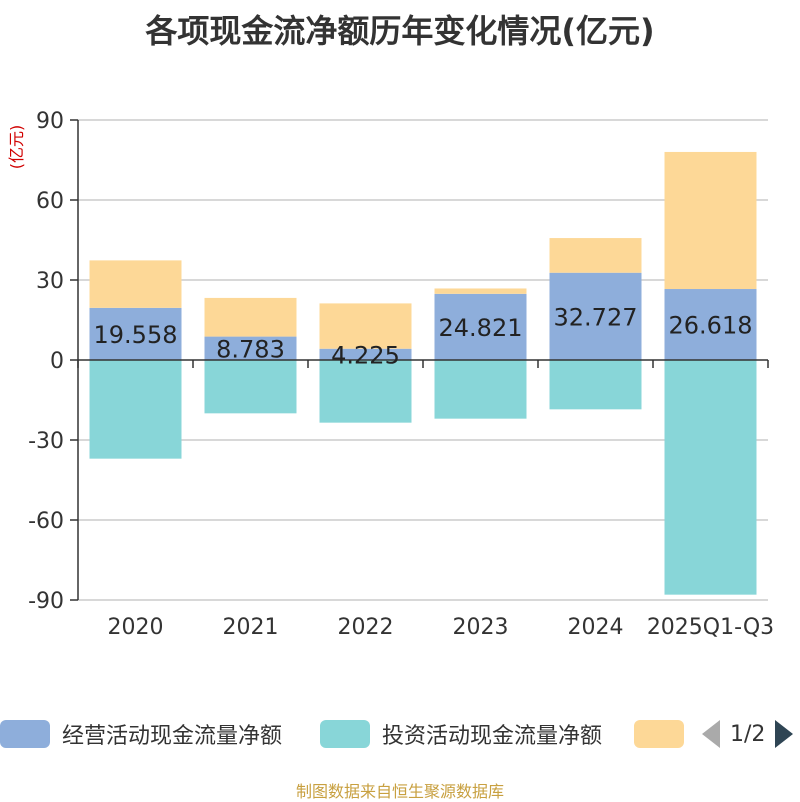  I want to click on y-tick-label: -90, so click(46, 601).